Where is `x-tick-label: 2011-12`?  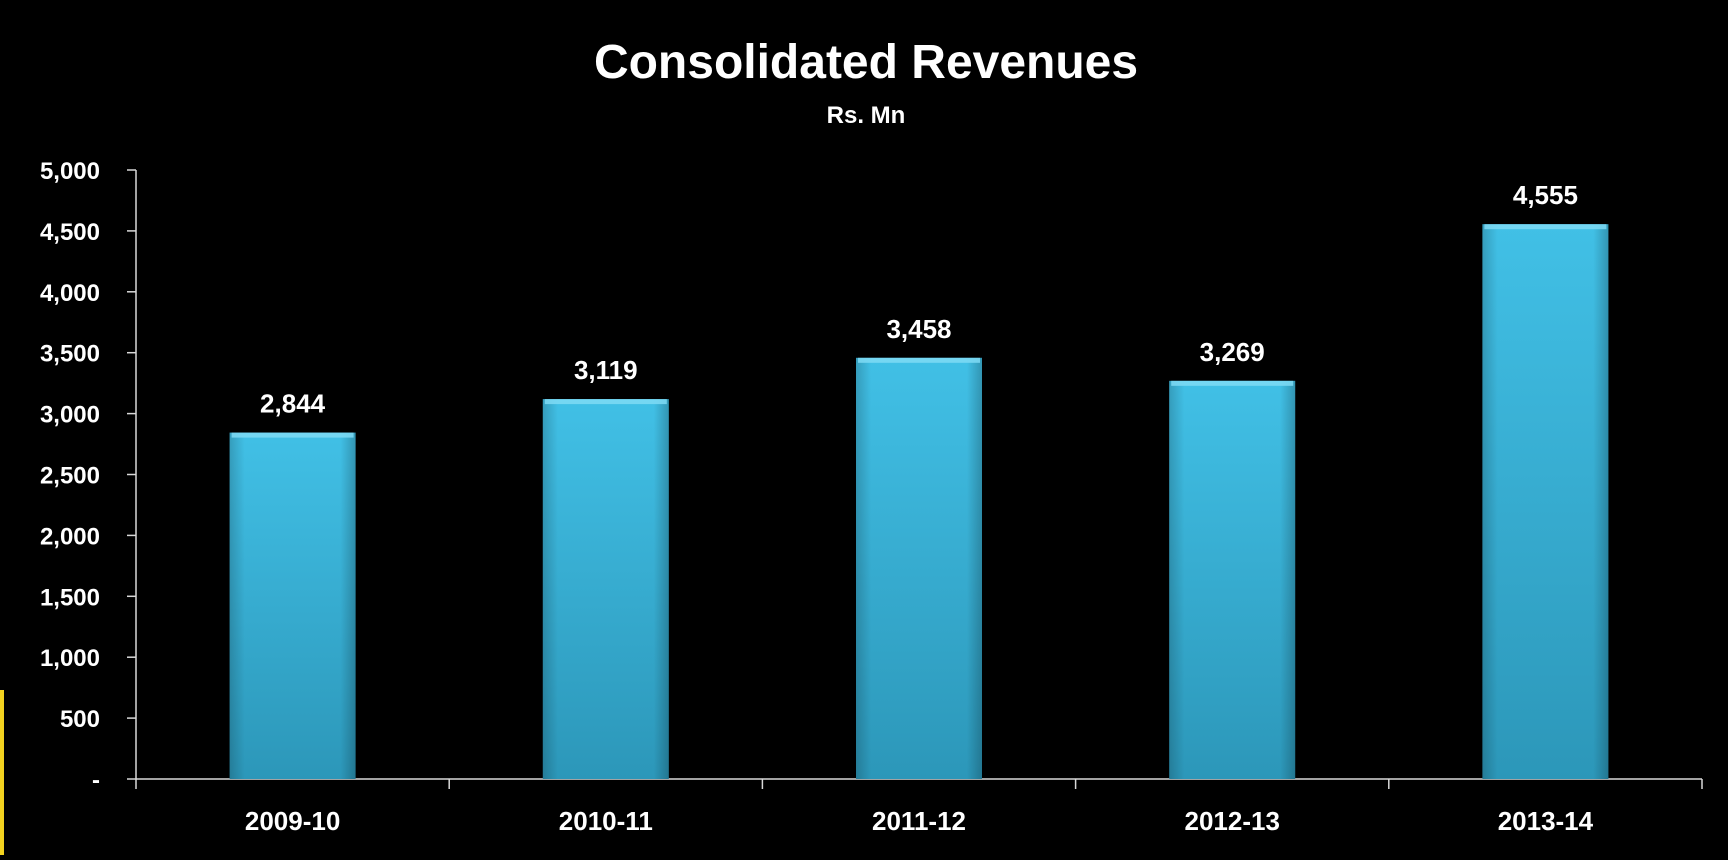 x-tick-label: 2011-12 is located at coordinates (919, 821).